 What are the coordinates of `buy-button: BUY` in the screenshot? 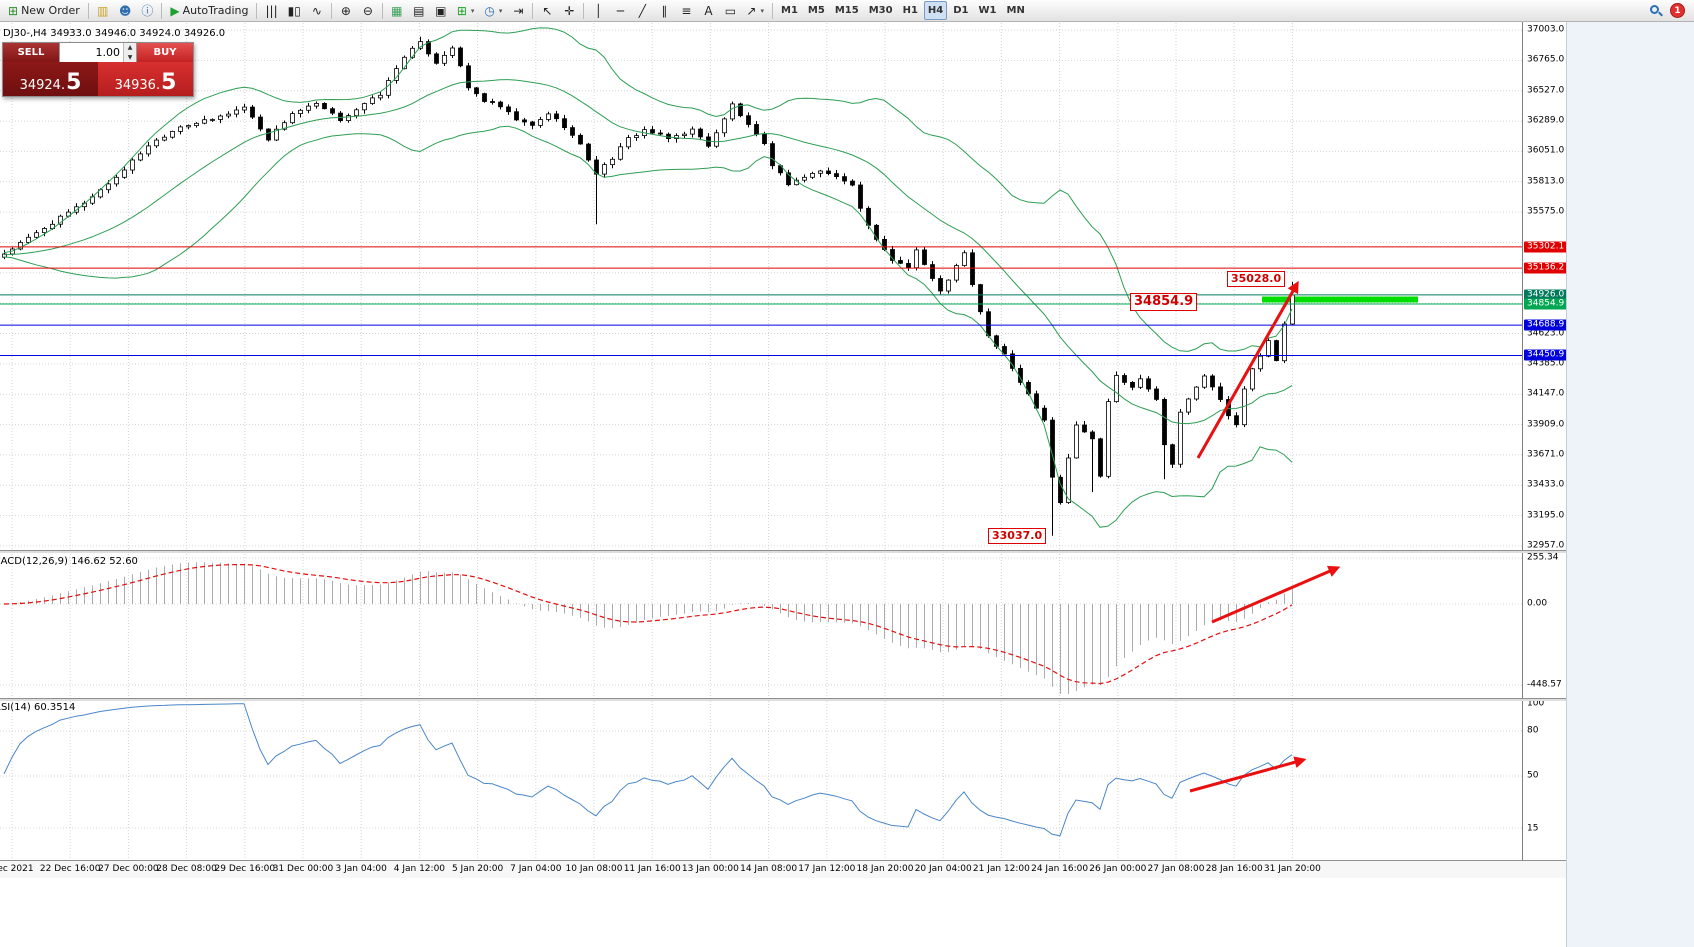 It's located at (165, 52).